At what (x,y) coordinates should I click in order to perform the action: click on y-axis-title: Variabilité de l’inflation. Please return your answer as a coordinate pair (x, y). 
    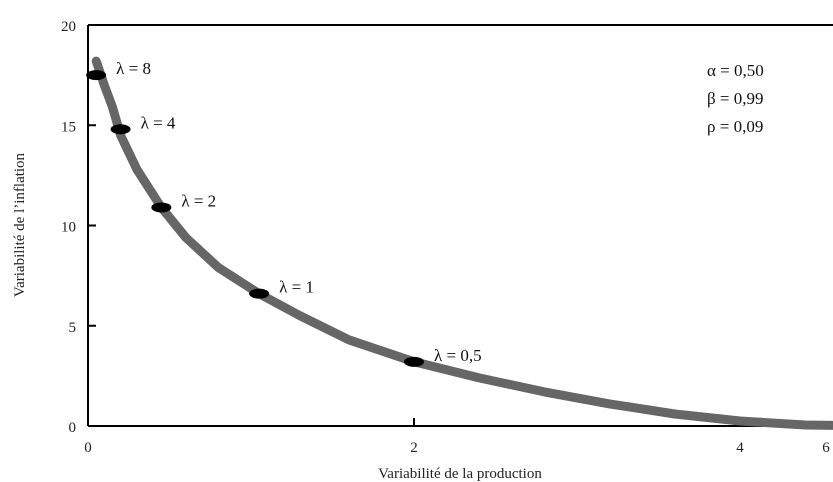
    Looking at the image, I should click on (20, 224).